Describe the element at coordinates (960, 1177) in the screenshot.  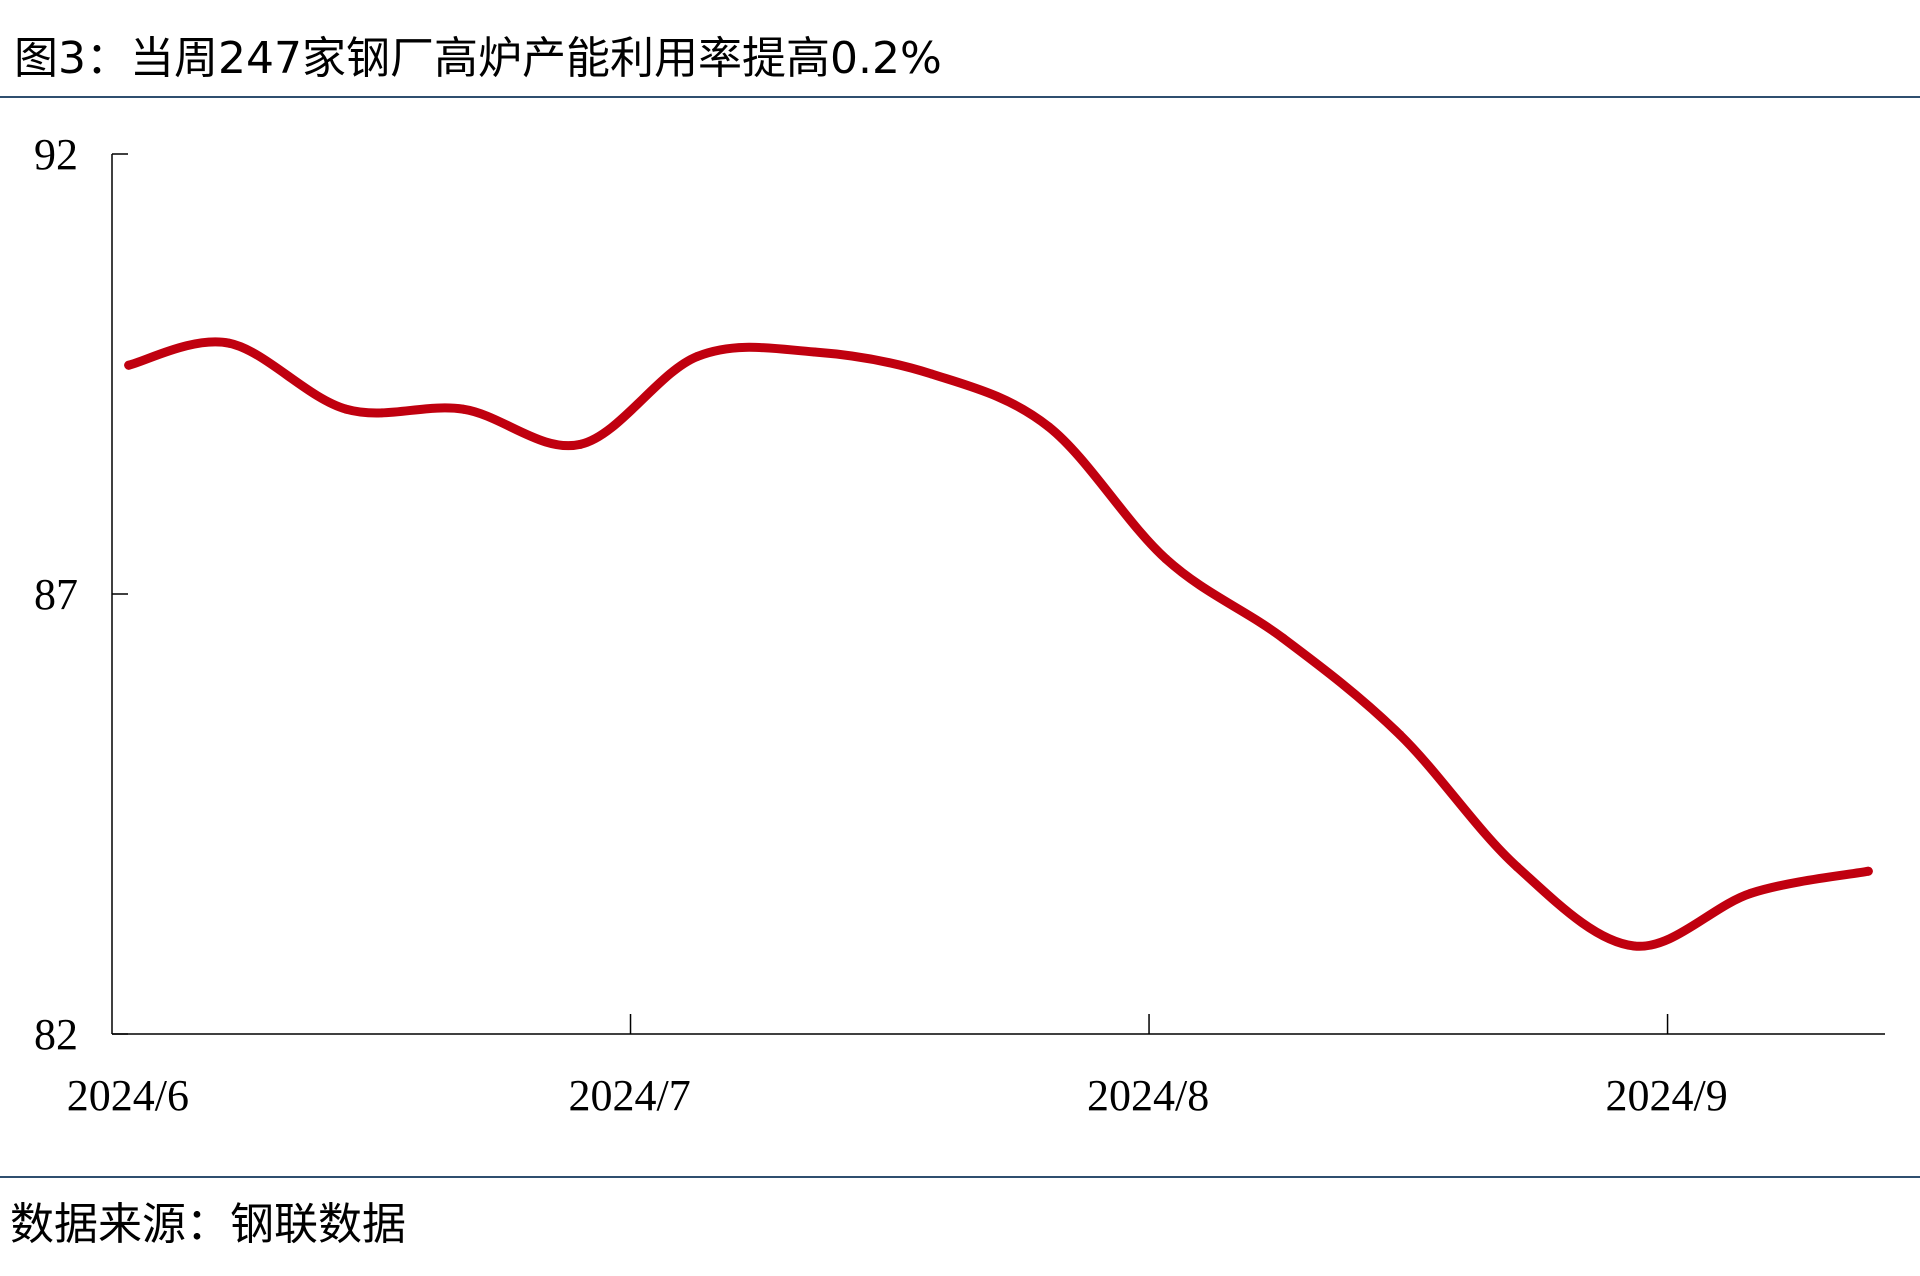
I see `bottom-divider` at that location.